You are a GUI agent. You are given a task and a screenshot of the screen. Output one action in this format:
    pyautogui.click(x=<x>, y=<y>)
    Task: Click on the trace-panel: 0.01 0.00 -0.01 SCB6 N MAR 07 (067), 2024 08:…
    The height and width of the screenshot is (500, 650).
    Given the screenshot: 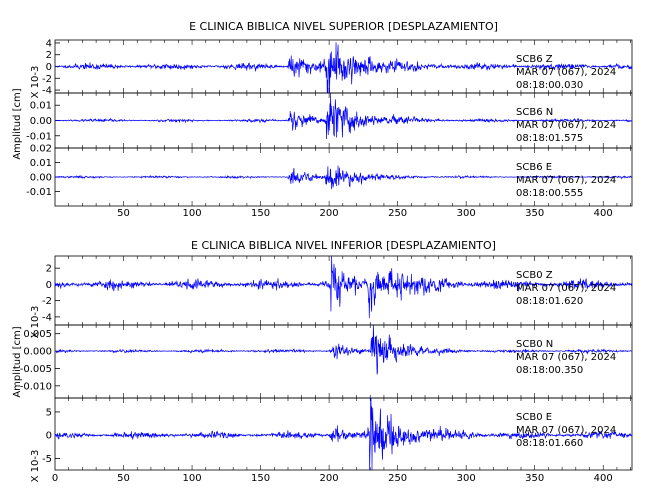 What is the action you would take?
    pyautogui.click(x=329, y=120)
    